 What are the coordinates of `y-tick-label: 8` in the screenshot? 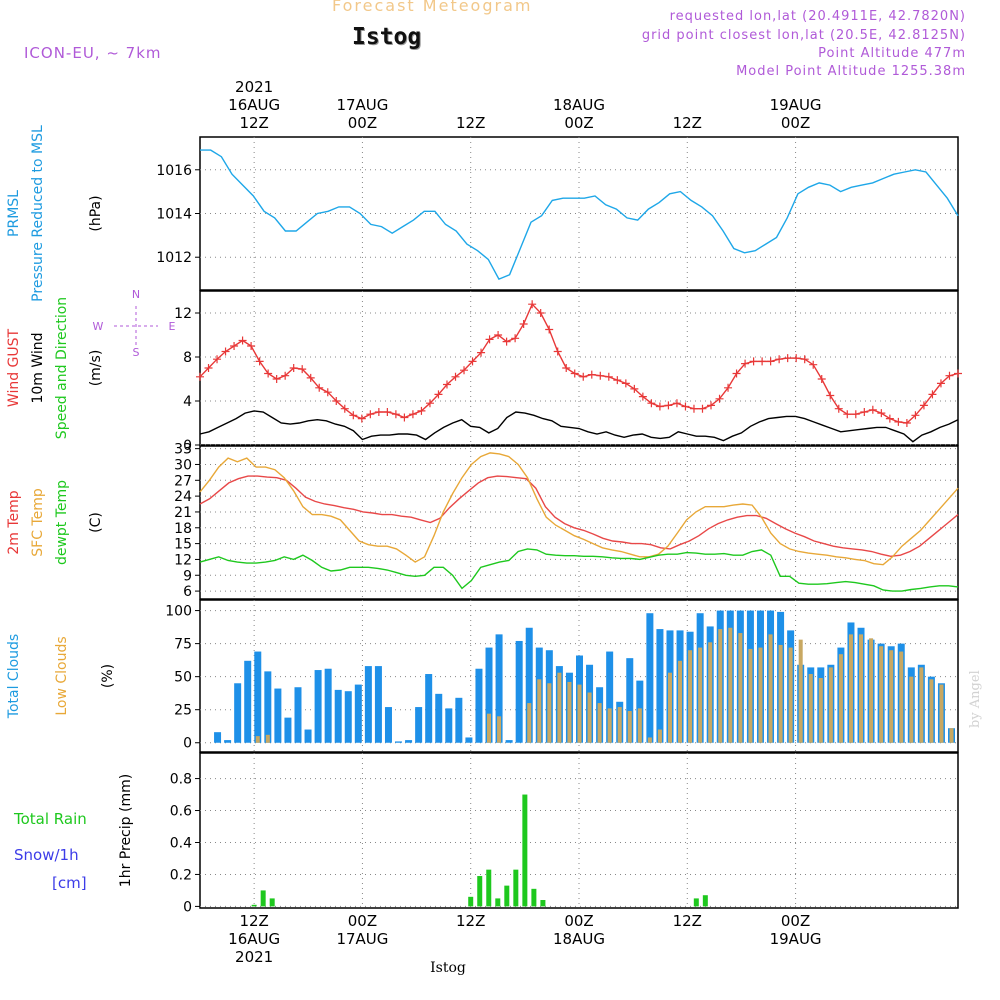 It's located at (187, 358).